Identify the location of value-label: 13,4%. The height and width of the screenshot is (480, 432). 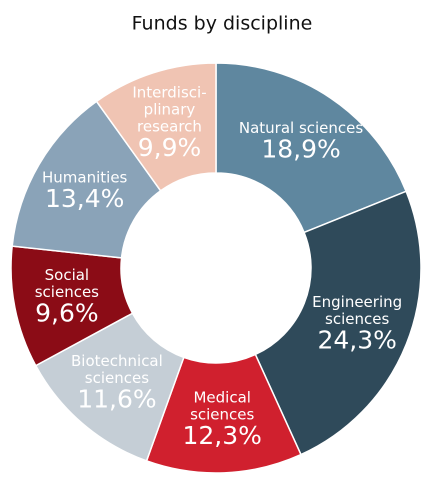
(84, 198).